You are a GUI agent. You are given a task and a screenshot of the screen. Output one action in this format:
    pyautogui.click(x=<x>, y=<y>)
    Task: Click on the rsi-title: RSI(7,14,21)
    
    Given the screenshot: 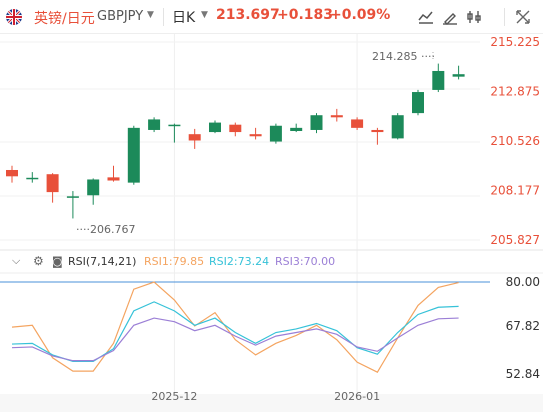 What is the action you would take?
    pyautogui.click(x=102, y=261)
    